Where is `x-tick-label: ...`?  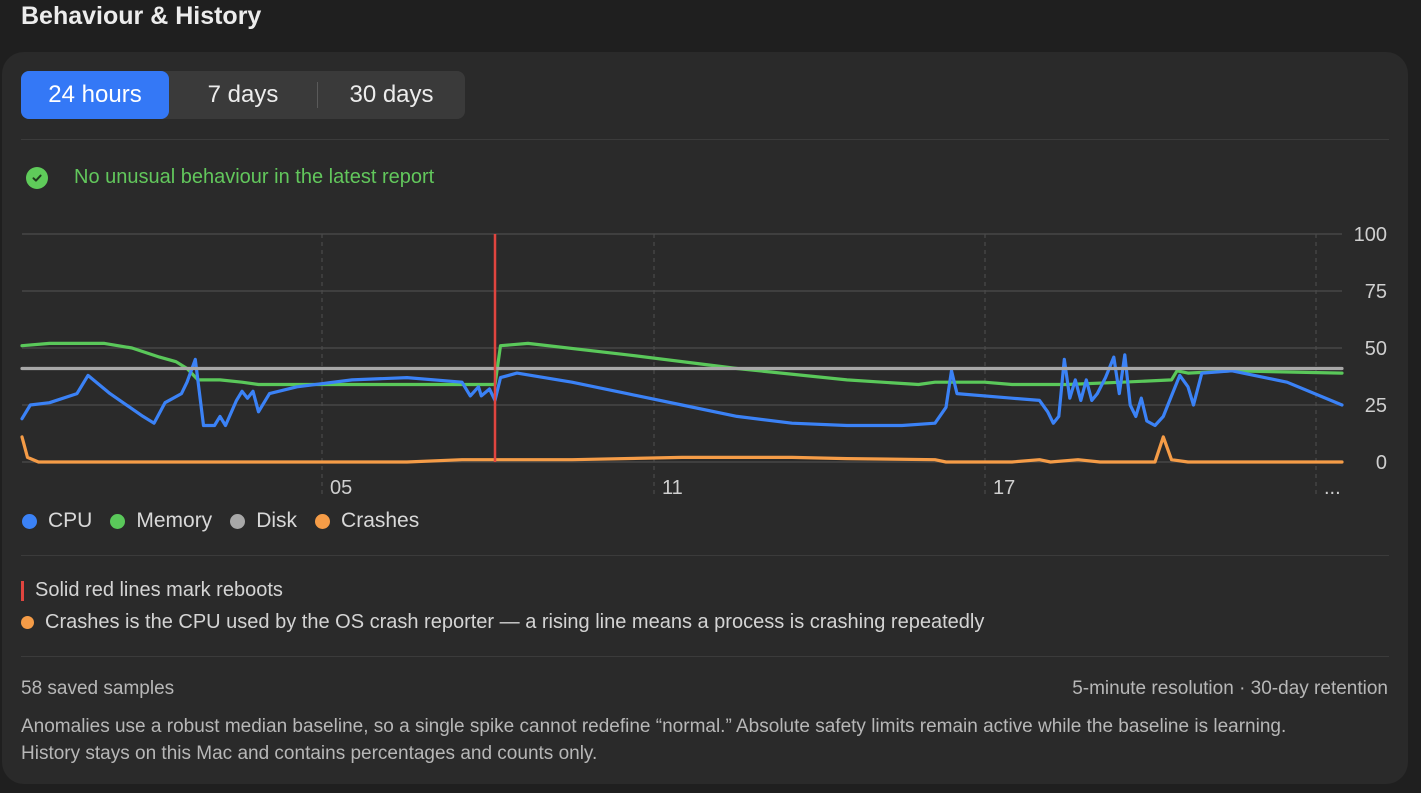 x-tick-label: ... is located at coordinates (1332, 488).